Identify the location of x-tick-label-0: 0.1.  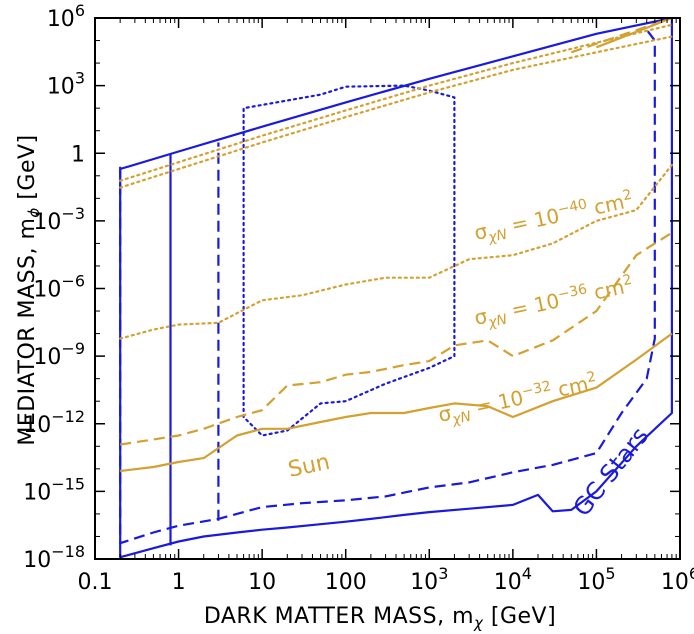
(95, 582).